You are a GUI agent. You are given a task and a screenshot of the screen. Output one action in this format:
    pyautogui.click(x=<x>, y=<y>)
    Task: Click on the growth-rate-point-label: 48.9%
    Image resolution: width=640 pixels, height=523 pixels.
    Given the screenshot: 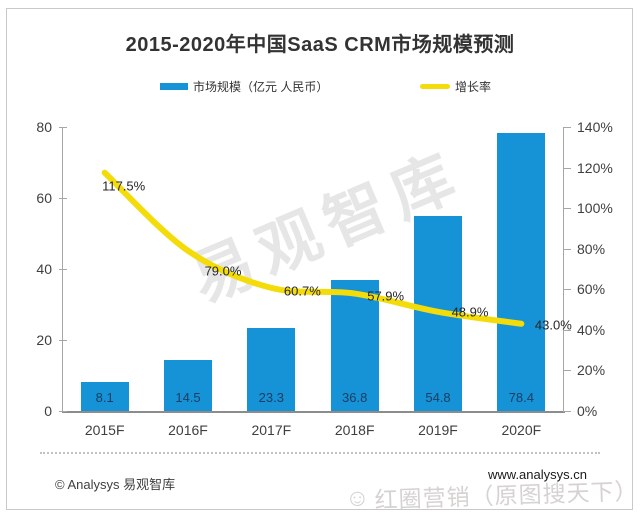 What is the action you would take?
    pyautogui.click(x=470, y=312)
    